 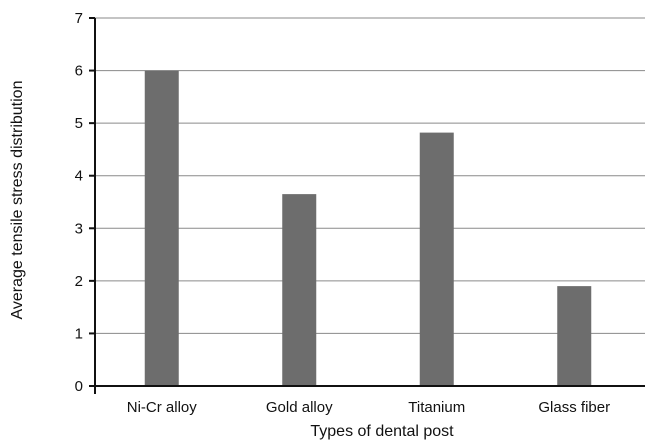 I want to click on x-category-label: Gold alloy, so click(x=299, y=407).